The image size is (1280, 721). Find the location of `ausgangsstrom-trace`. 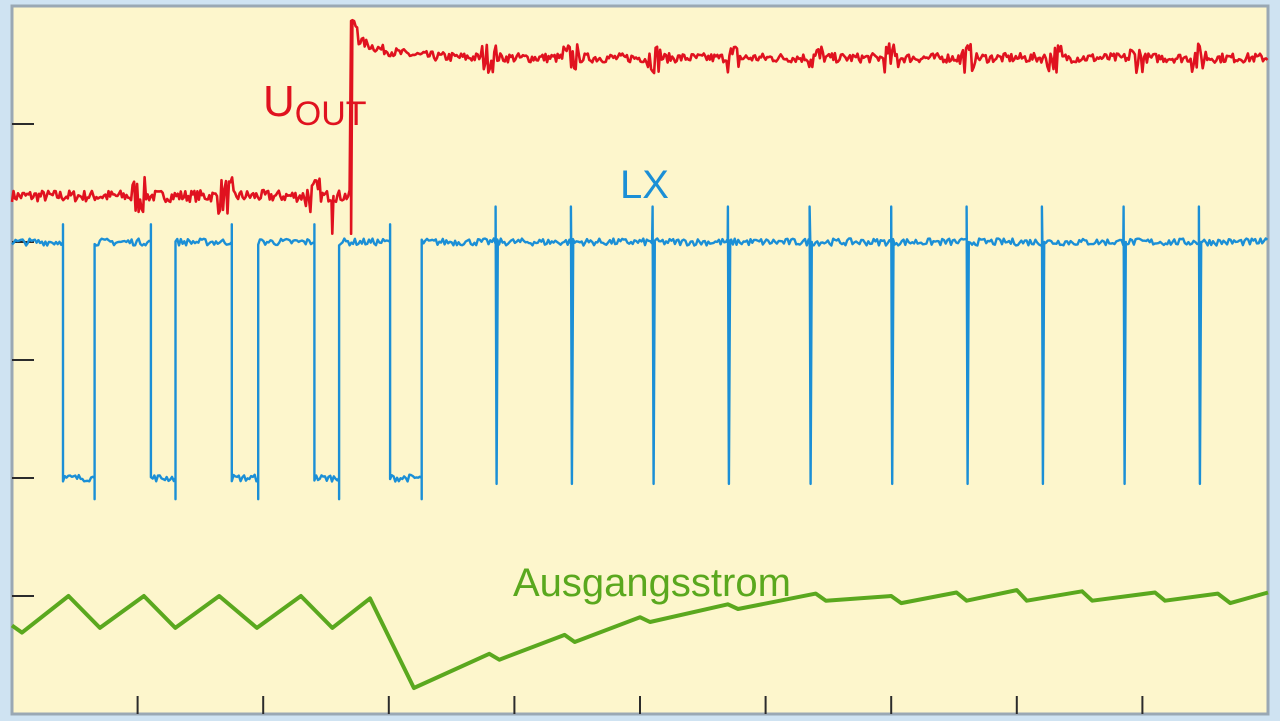

ausgangsstrom-trace is located at coordinates (639, 639).